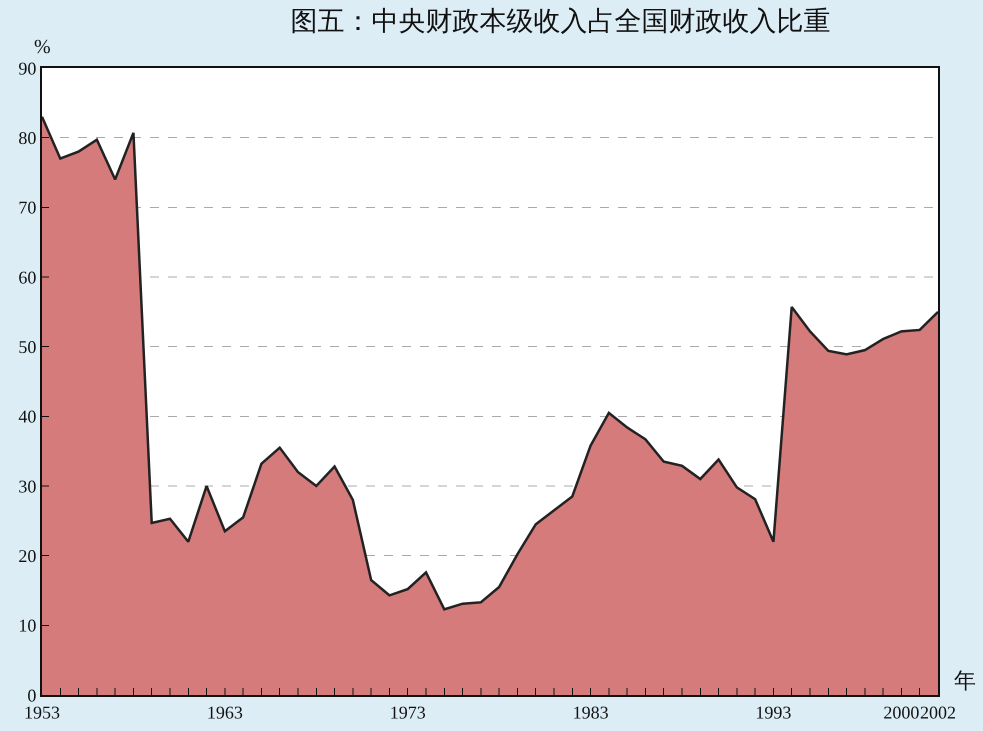  Describe the element at coordinates (27, 626) in the screenshot. I see `y-tick-label: 10` at that location.